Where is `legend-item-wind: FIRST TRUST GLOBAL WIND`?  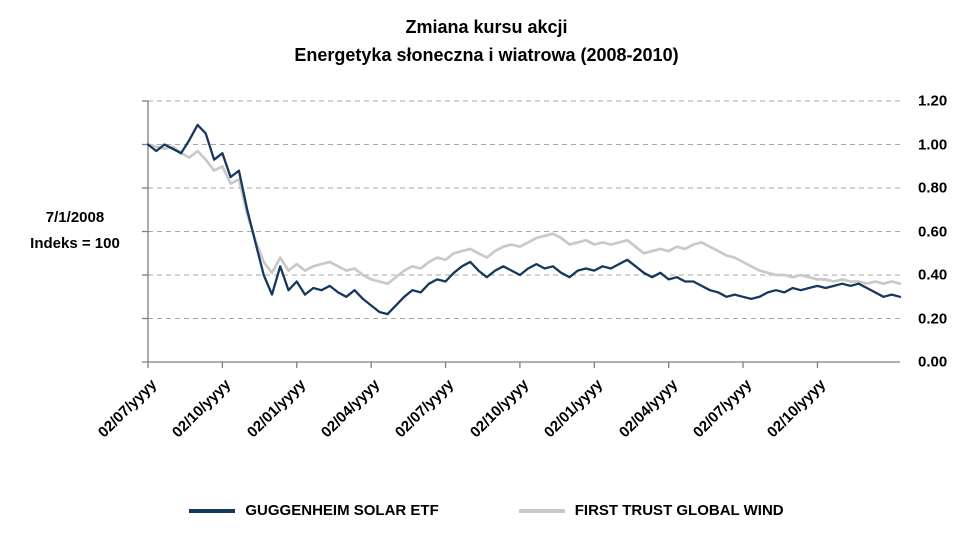
legend-item-wind: FIRST TRUST GLOBAL WIND is located at coordinates (651, 510).